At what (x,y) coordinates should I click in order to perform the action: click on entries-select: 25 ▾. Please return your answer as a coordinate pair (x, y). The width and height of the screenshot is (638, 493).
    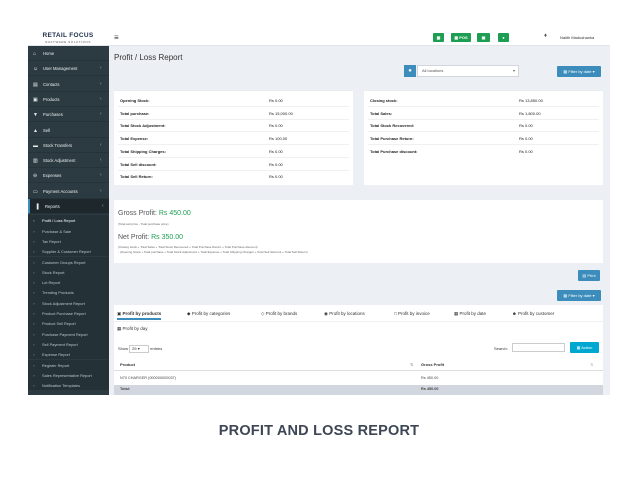
    Looking at the image, I should click on (139, 349).